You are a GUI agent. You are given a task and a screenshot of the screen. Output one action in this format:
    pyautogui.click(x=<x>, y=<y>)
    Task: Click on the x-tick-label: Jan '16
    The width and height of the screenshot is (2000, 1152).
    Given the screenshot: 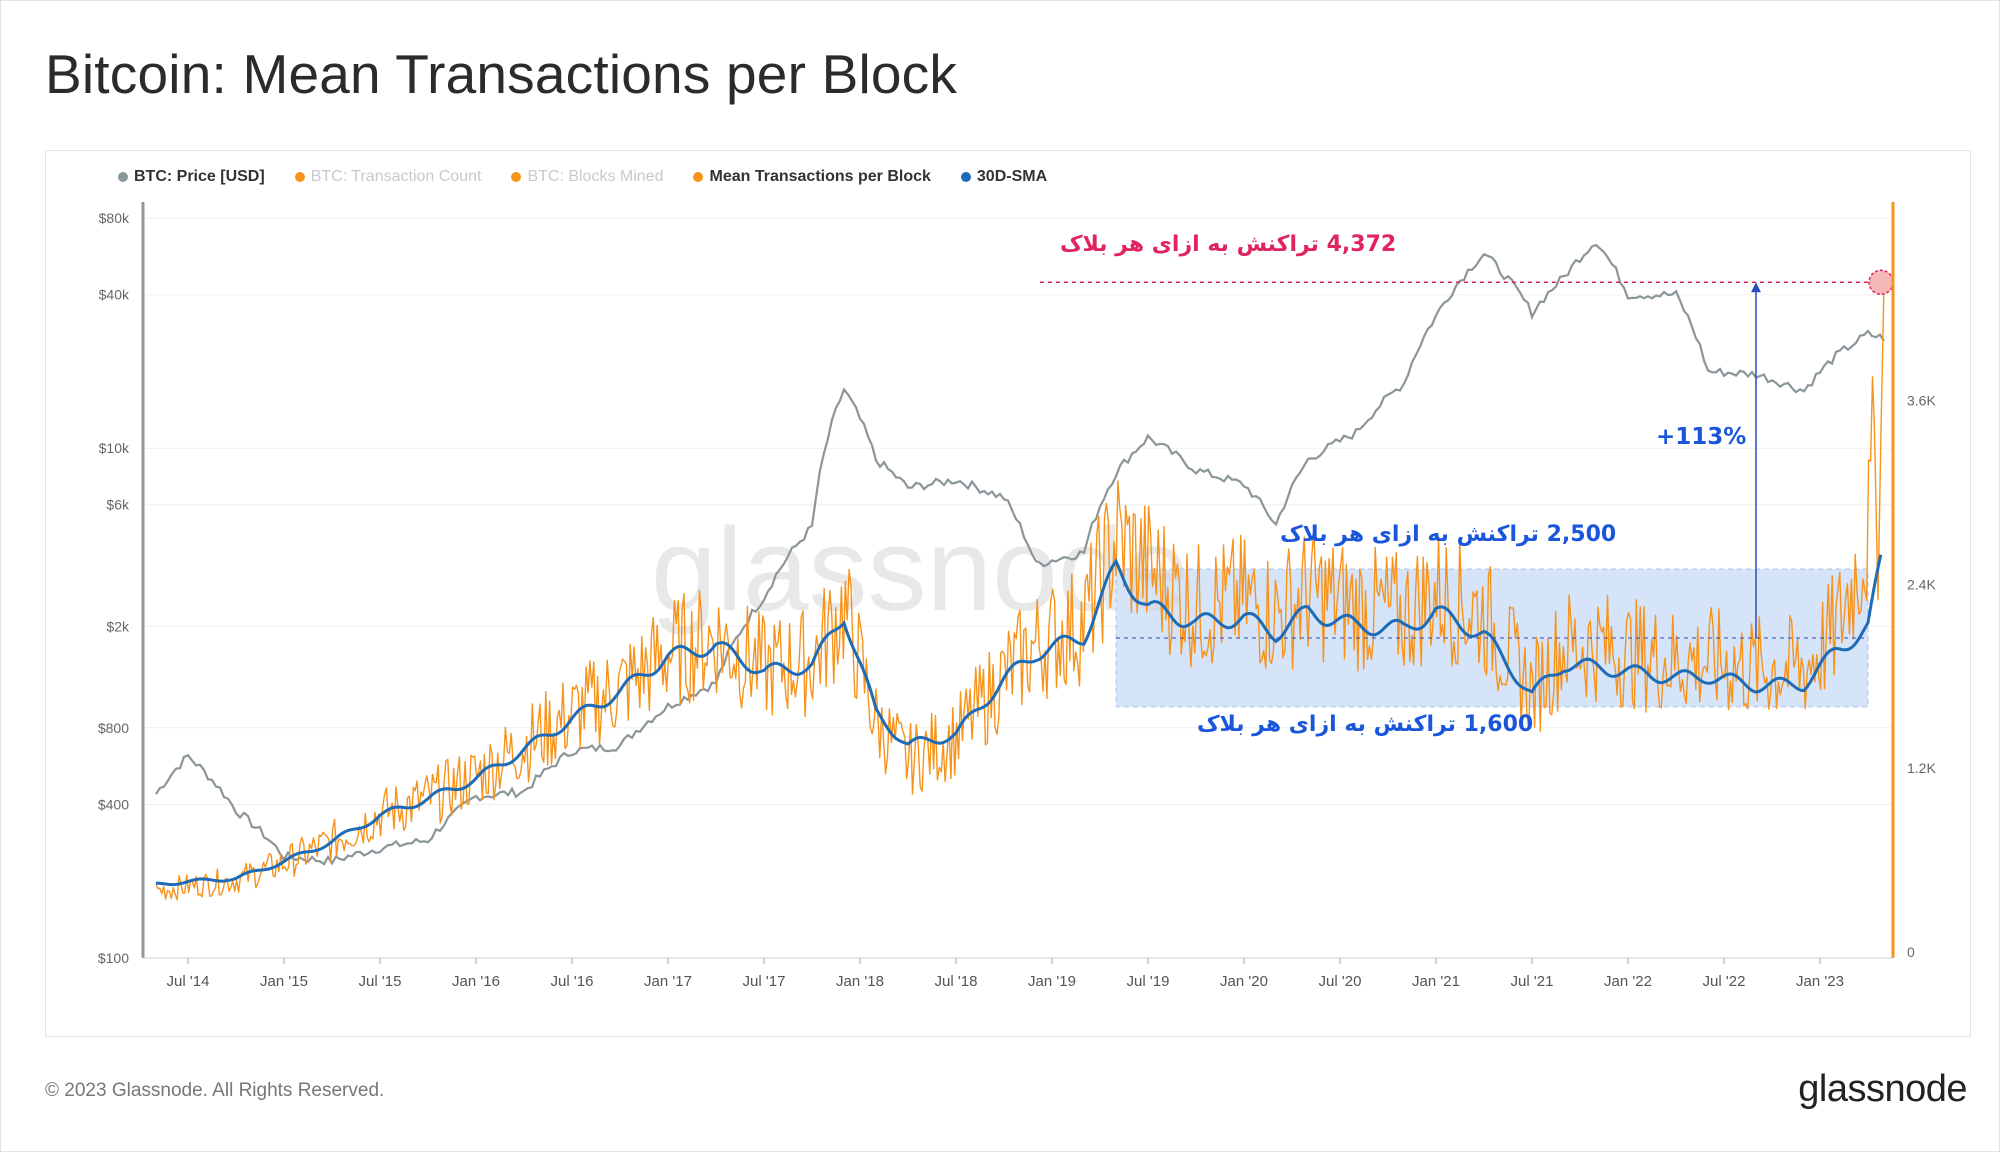 What is the action you would take?
    pyautogui.click(x=476, y=981)
    